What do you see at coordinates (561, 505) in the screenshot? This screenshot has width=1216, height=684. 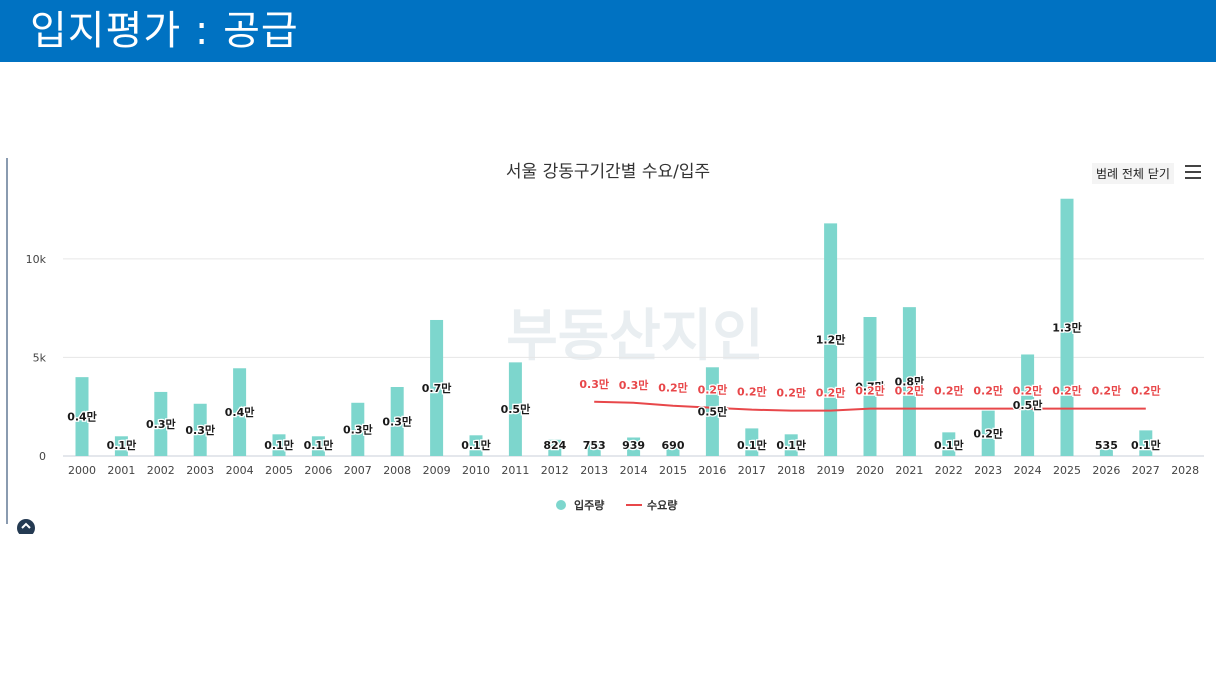 I see `legend-bar-marker` at bounding box center [561, 505].